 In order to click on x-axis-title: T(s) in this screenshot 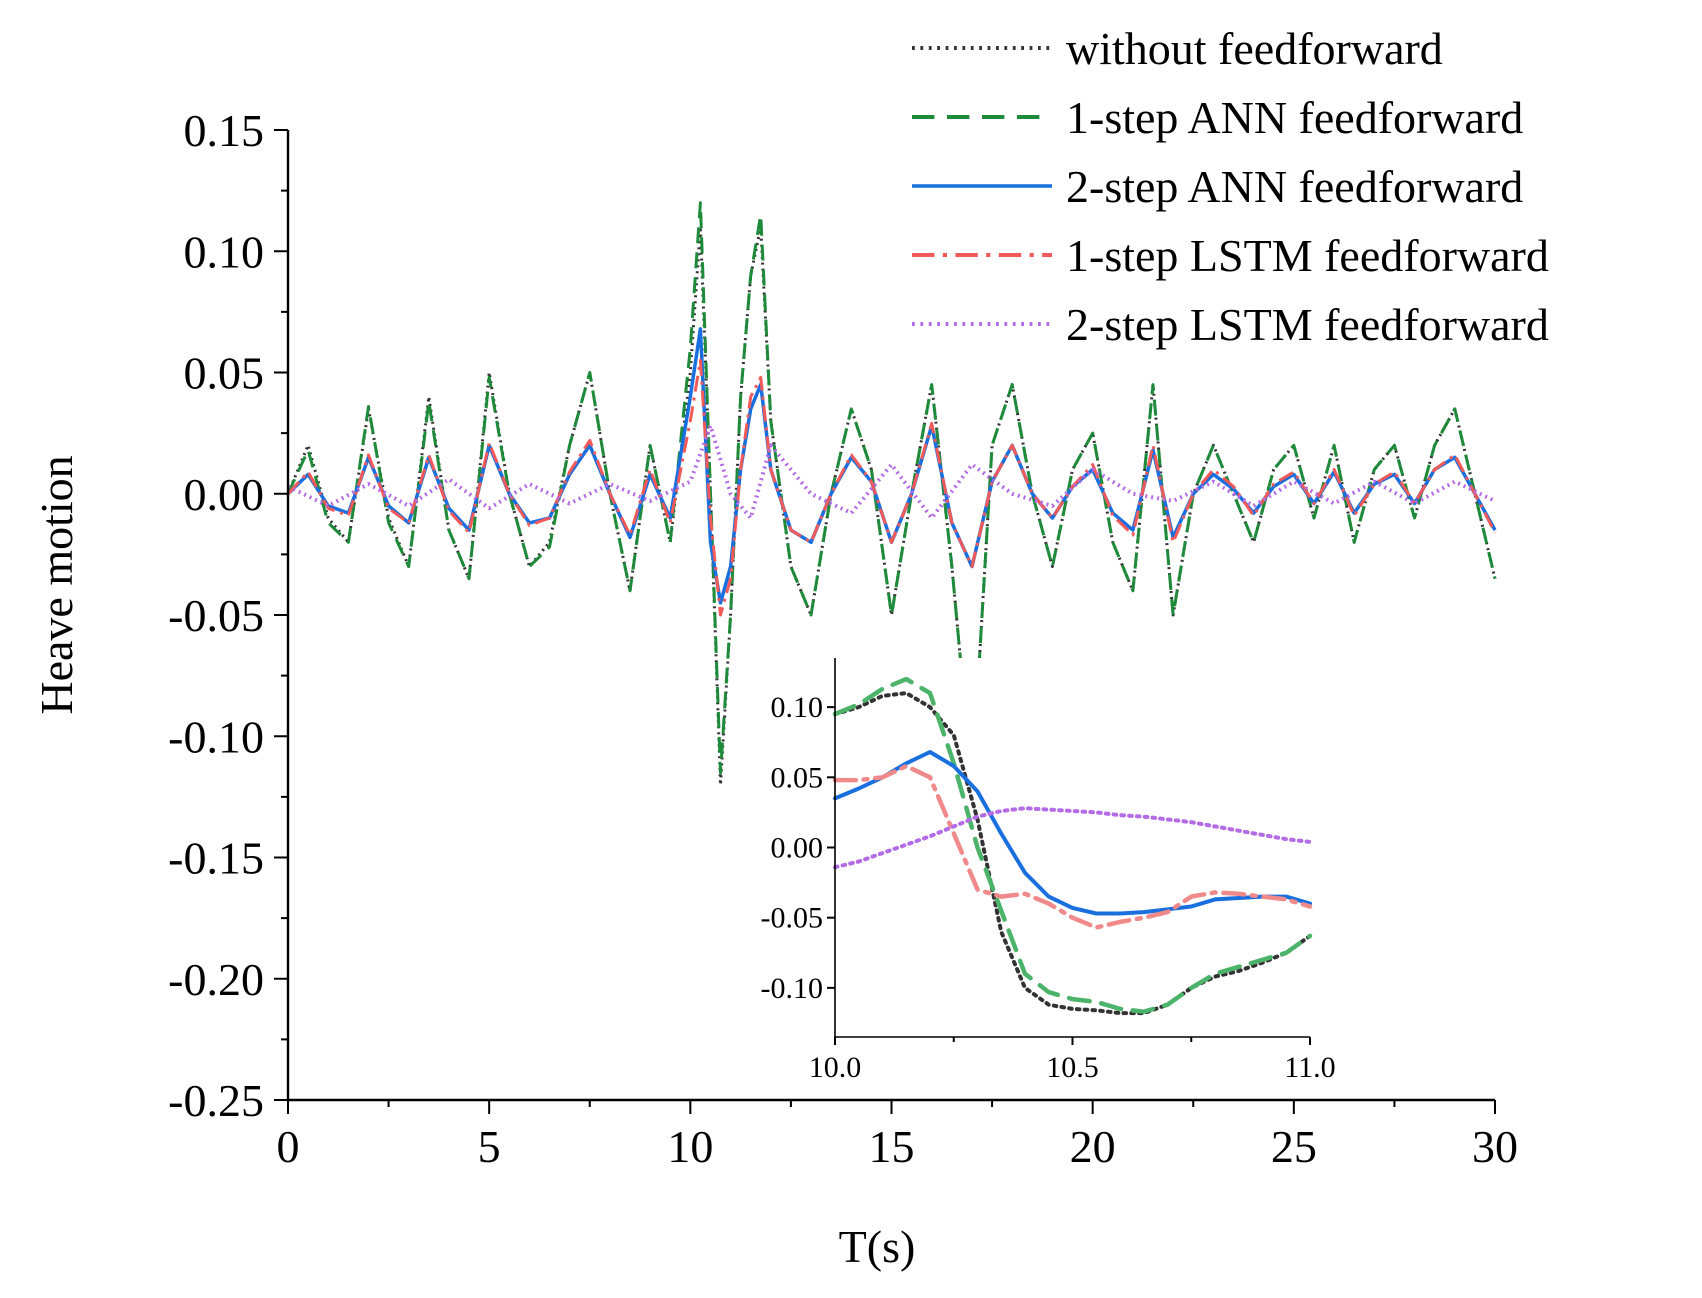, I will do `click(877, 1246)`.